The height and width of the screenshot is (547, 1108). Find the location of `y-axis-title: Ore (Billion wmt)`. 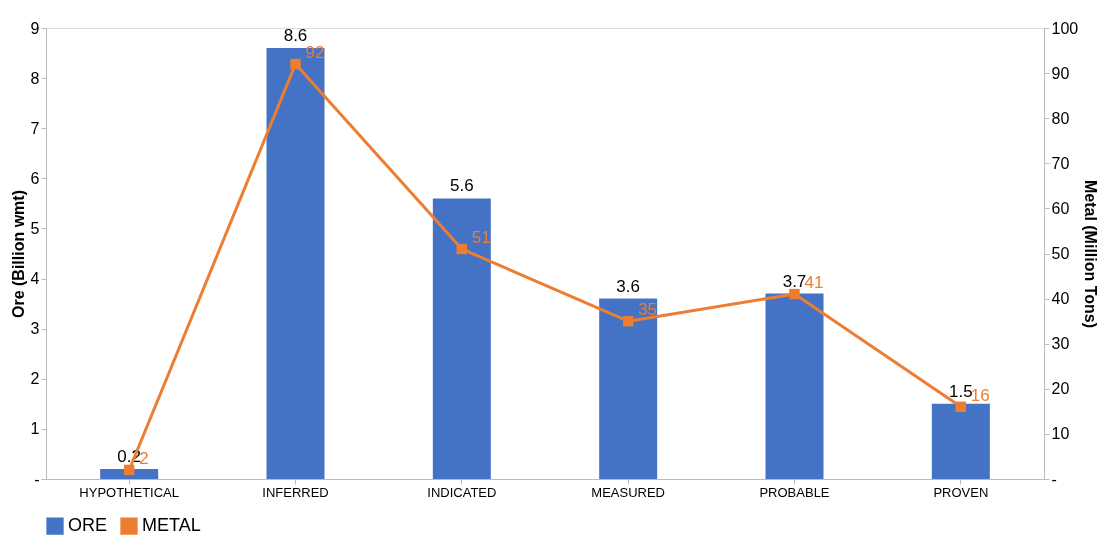

y-axis-title: Ore (Billion wmt) is located at coordinates (18, 254).